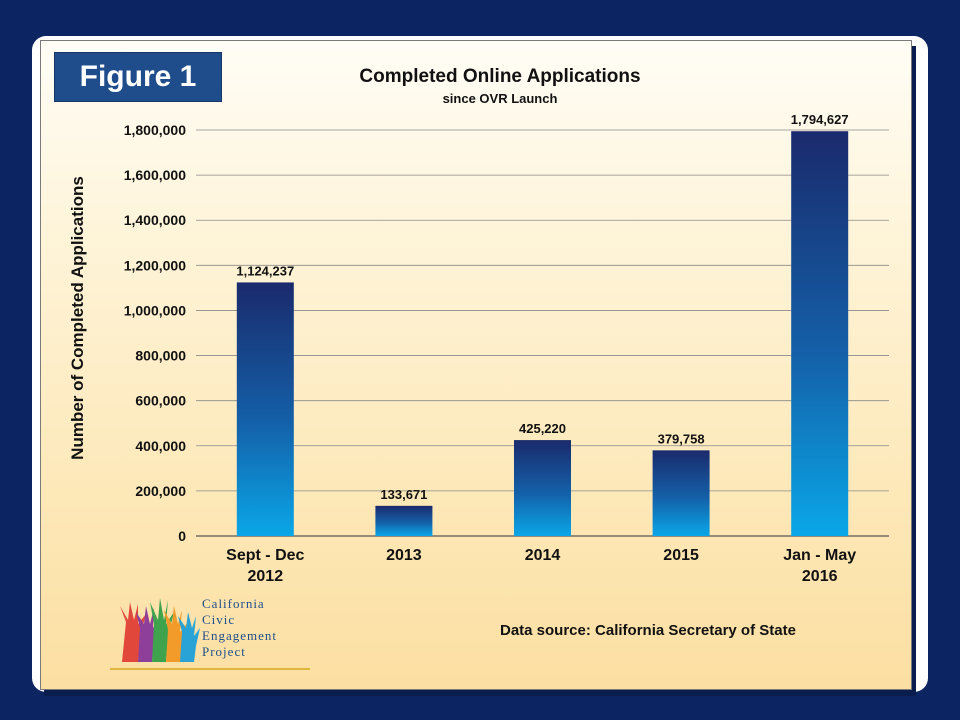 The width and height of the screenshot is (960, 720). What do you see at coordinates (182, 536) in the screenshot?
I see `y-tick-label: 0` at bounding box center [182, 536].